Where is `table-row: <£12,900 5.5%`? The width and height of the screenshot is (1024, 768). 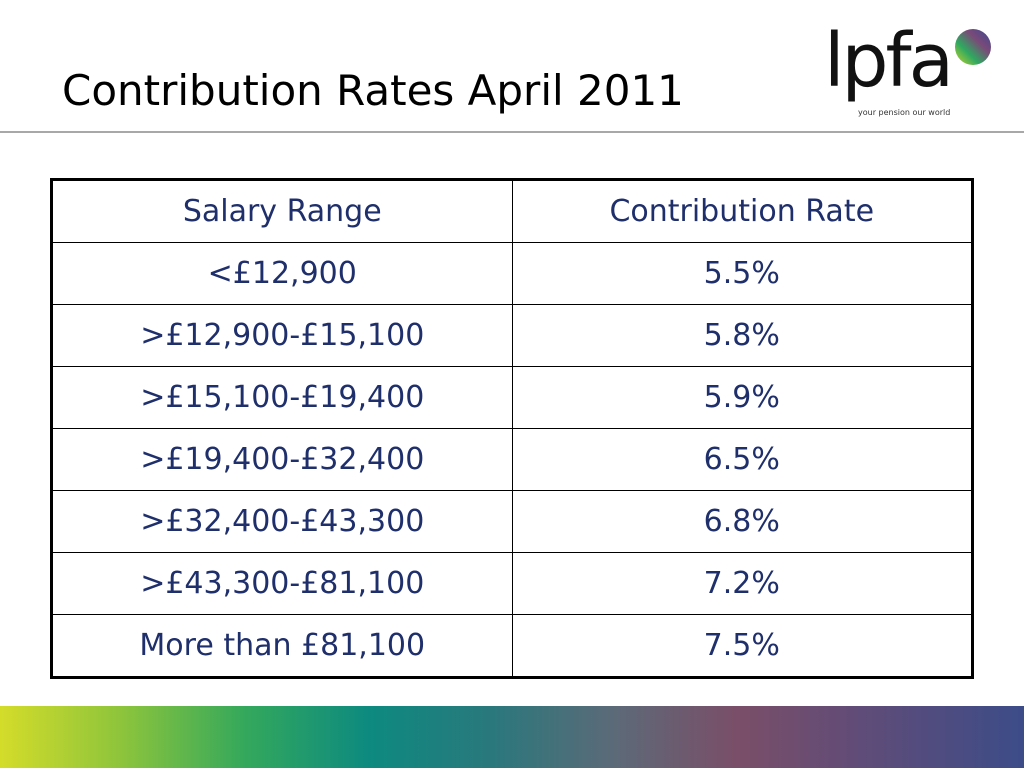 table-row: <£12,900 5.5% is located at coordinates (512, 273).